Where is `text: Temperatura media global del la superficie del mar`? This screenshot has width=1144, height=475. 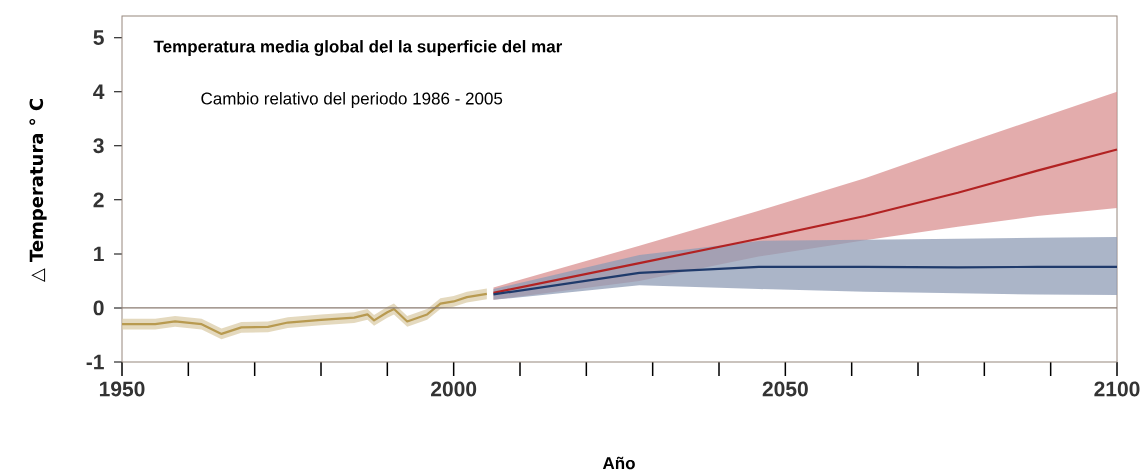 text: Temperatura media global del la superficie del mar is located at coordinates (358, 48).